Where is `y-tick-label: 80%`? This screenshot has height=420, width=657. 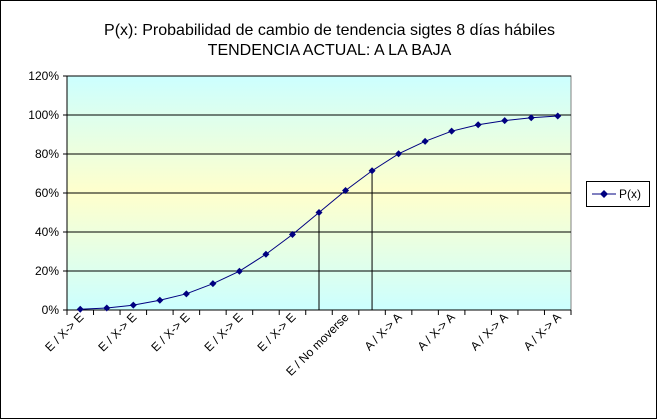 y-tick-label: 80% is located at coordinates (47, 154).